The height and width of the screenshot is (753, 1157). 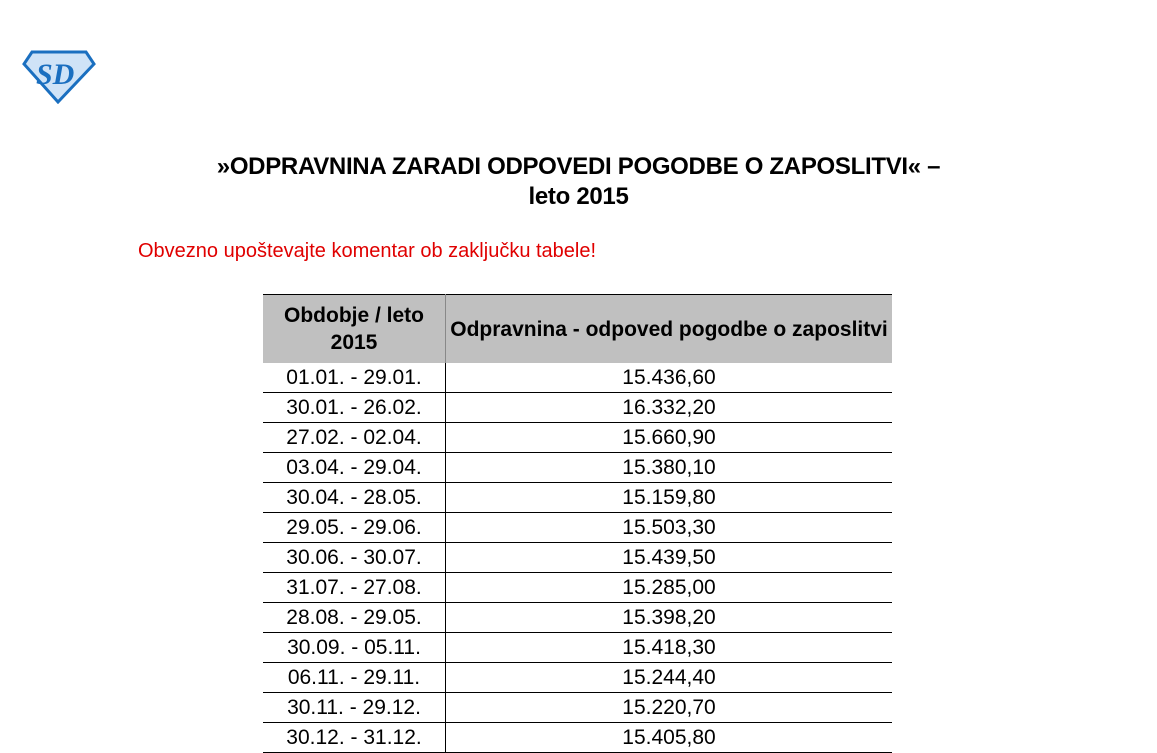 What do you see at coordinates (354, 617) in the screenshot?
I see `period-cell: 28.08. - 29.05.` at bounding box center [354, 617].